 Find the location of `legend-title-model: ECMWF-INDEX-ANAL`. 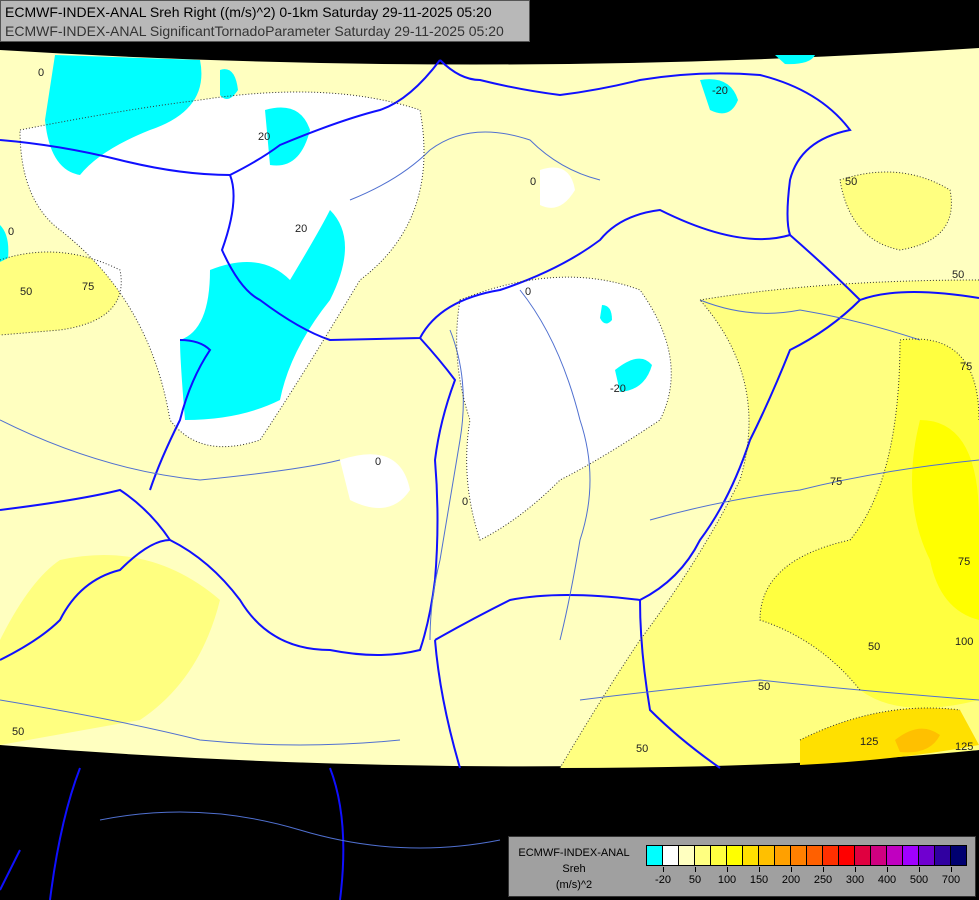

legend-title-model: ECMWF-INDEX-ANAL is located at coordinates (574, 853).